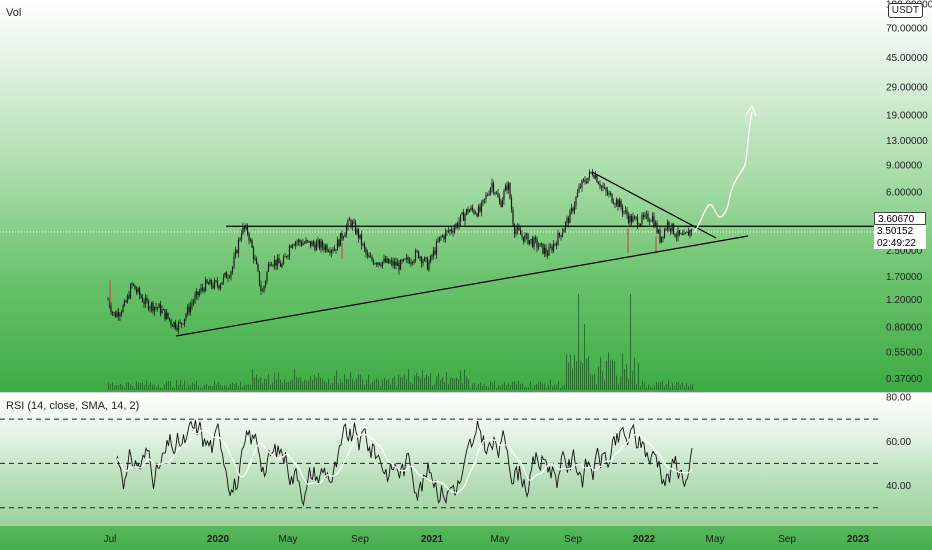 The image size is (932, 550). I want to click on time-axis-label: Jul, so click(110, 539).